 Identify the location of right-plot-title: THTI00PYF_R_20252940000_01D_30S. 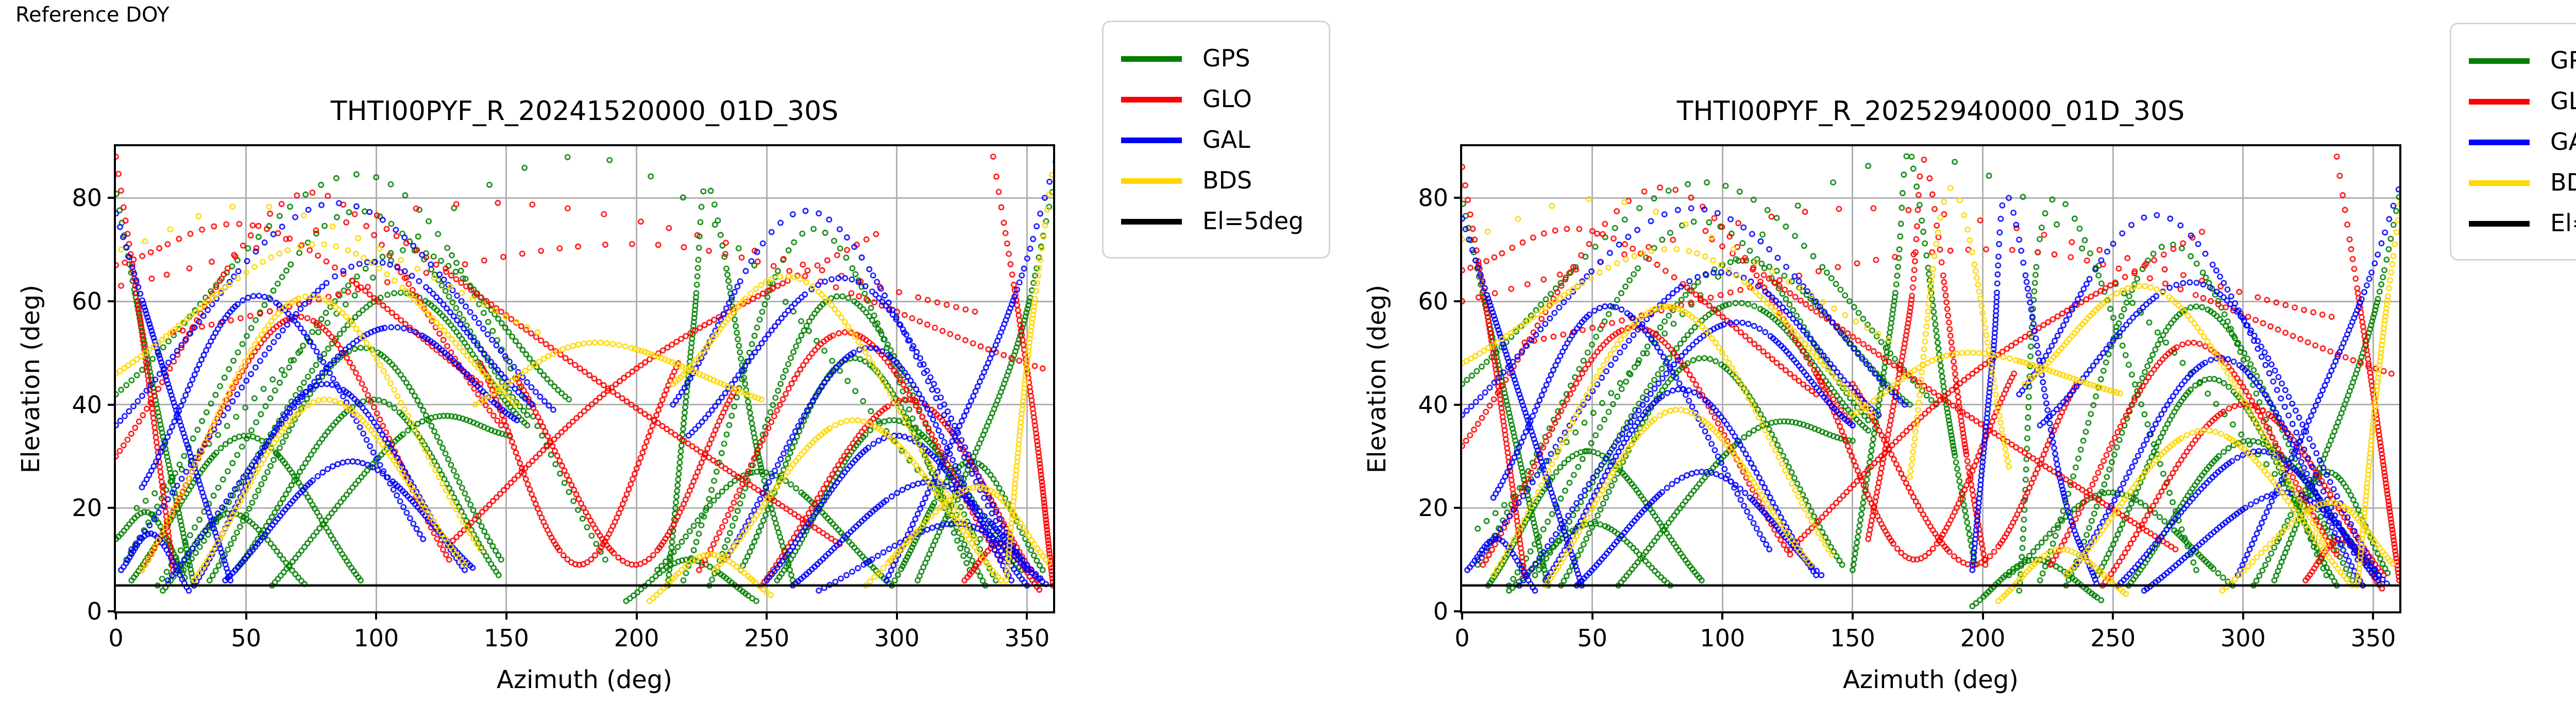
(1930, 111).